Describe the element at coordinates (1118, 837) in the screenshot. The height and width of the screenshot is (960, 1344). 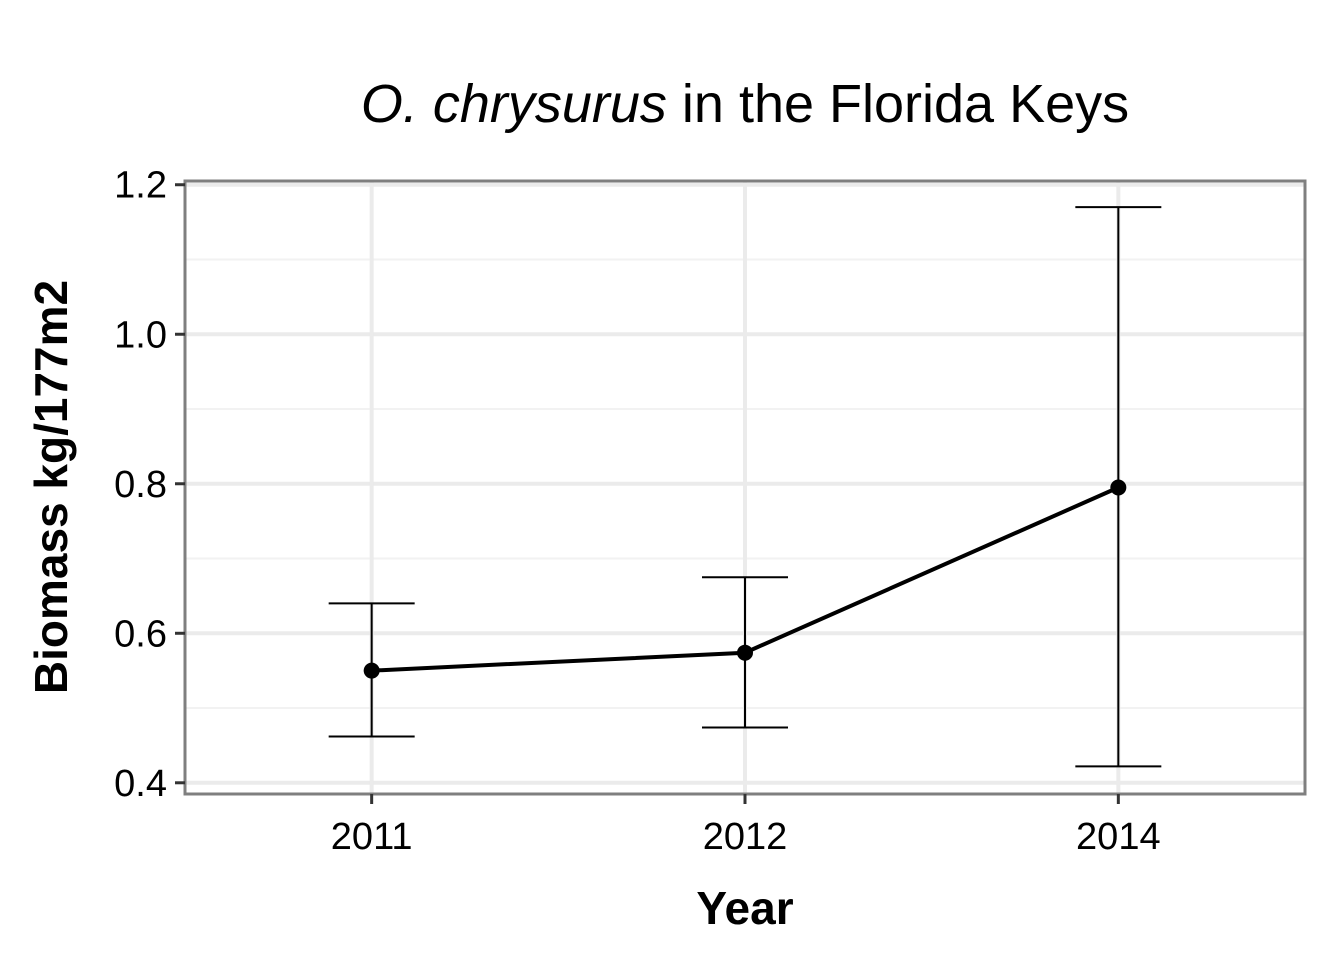
I see `x-tick-label: 2014` at that location.